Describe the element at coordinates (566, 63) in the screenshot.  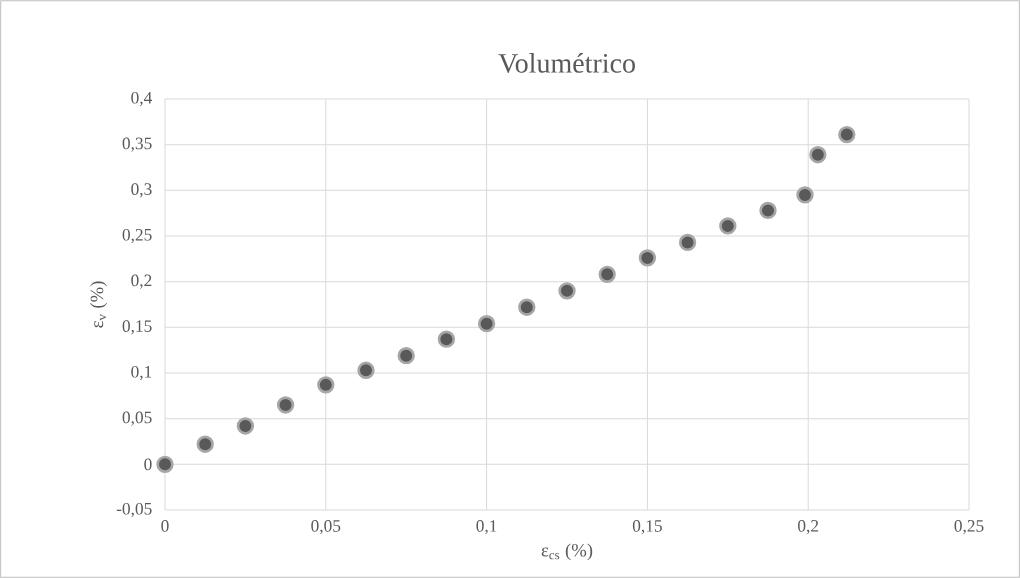
I see `chart-title: Volumétrico` at that location.